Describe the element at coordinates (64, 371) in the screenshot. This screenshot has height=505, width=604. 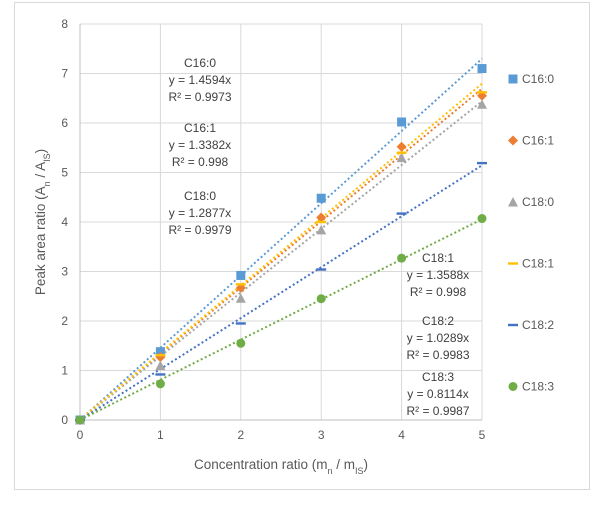
I see `y-tick-label: 1` at that location.